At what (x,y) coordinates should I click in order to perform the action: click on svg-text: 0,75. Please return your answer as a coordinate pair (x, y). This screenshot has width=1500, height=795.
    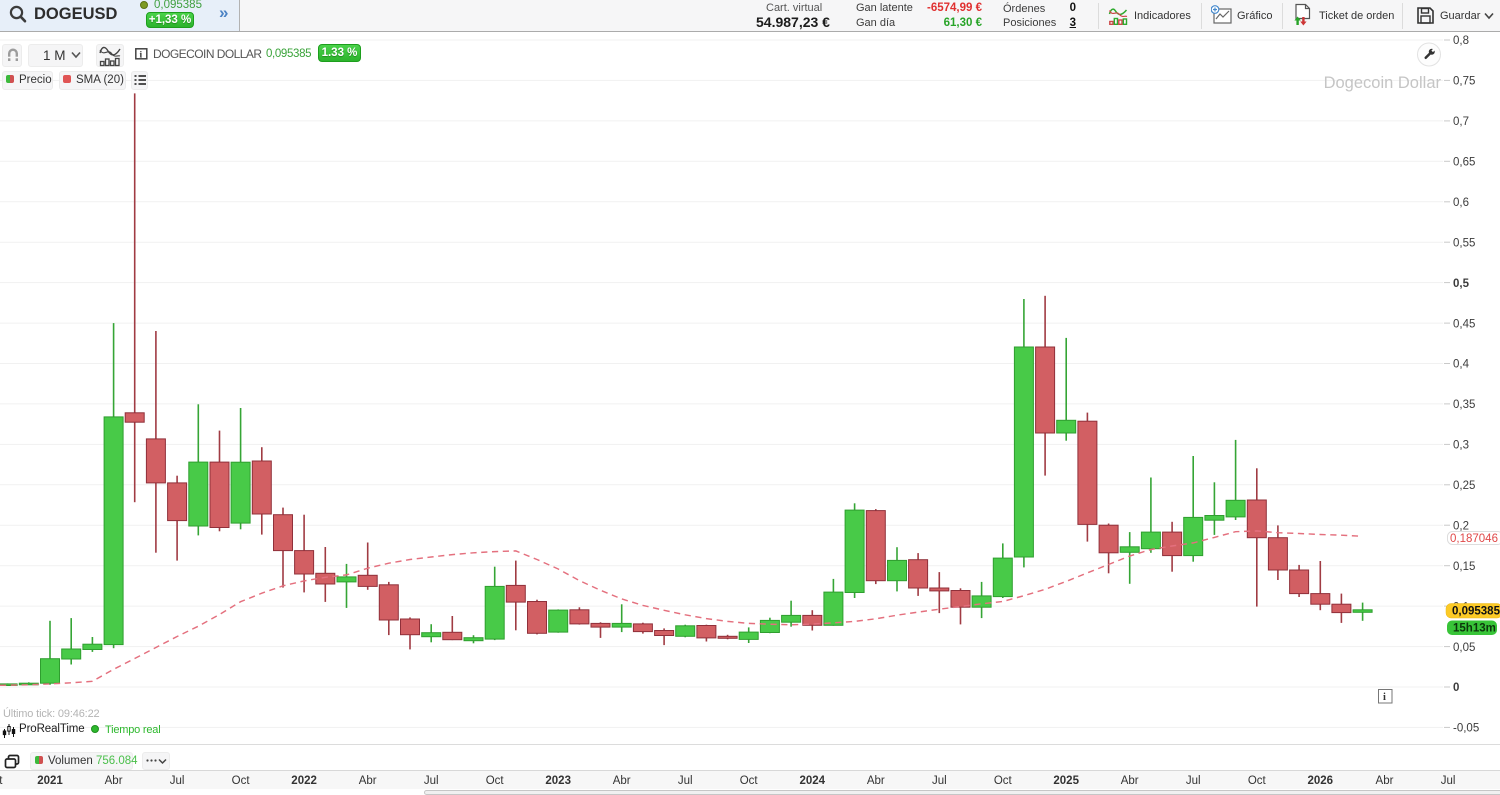
    Looking at the image, I should click on (1464, 82).